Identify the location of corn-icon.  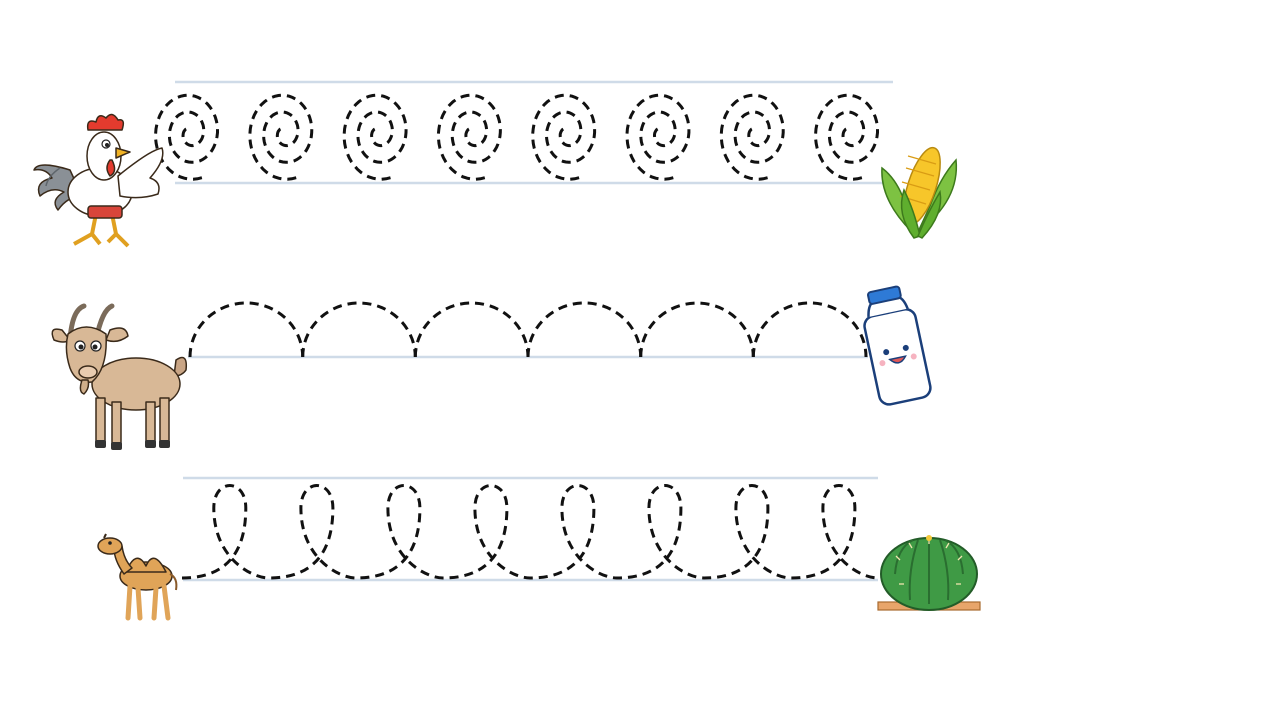
(919, 192).